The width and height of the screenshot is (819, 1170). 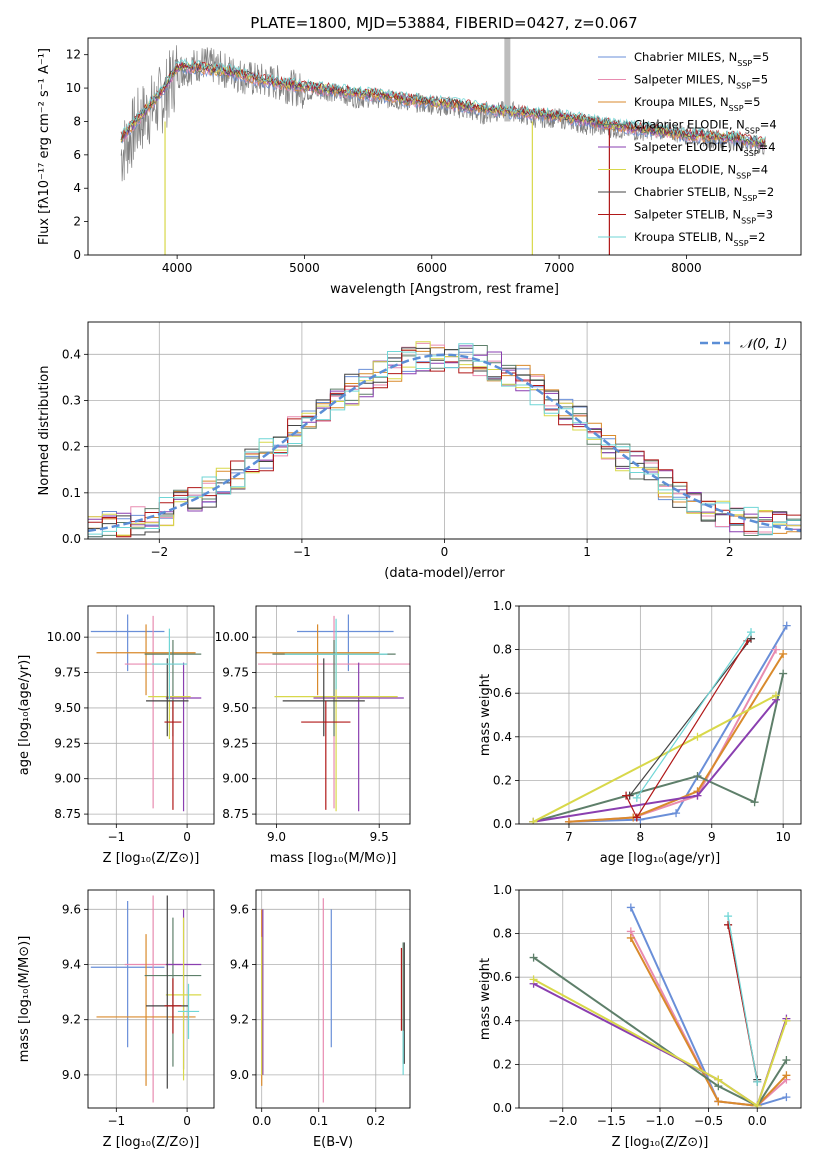 What do you see at coordinates (302, 552) in the screenshot?
I see `x-tick-label: −1` at bounding box center [302, 552].